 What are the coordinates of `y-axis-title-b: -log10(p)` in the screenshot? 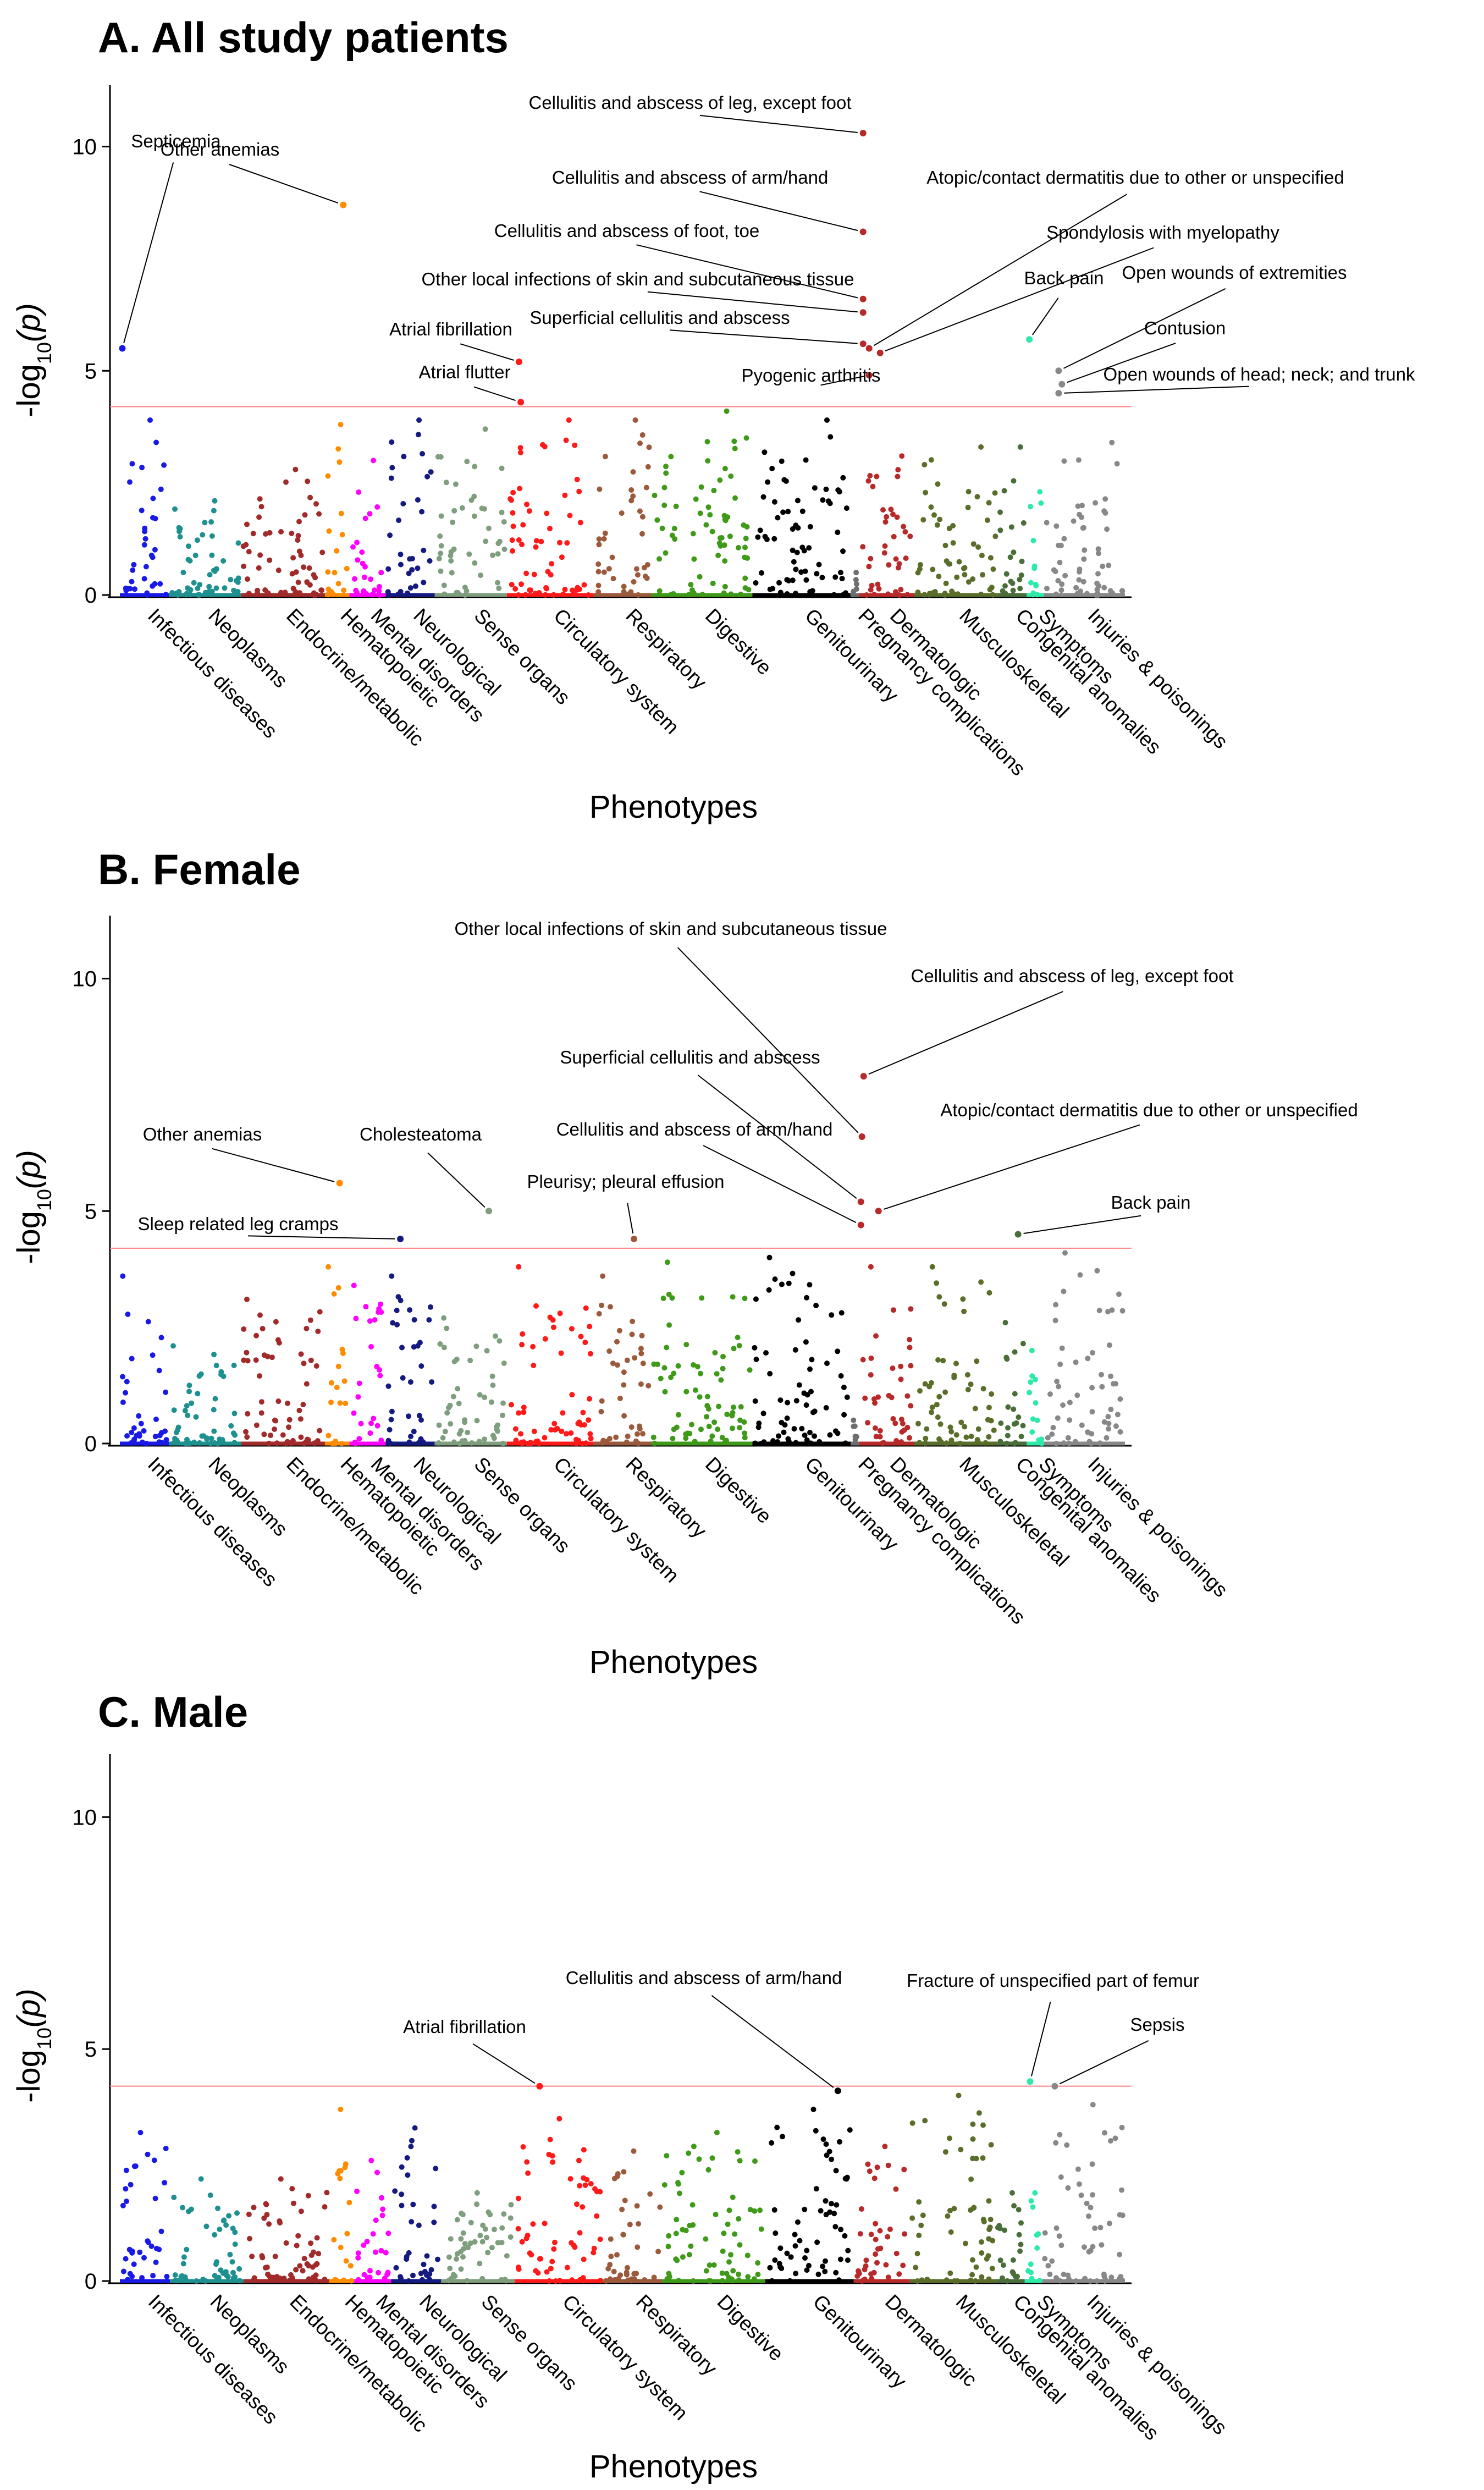 It's located at (33, 1207).